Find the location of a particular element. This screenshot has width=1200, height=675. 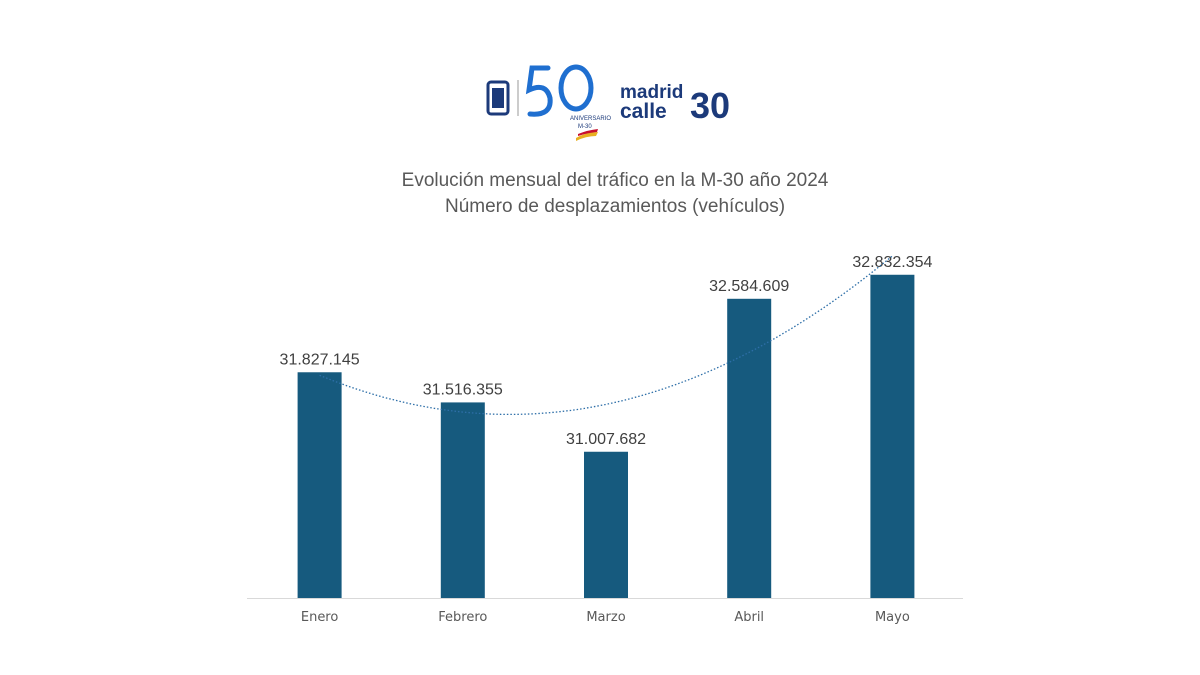

data-label: 31.516.355 is located at coordinates (463, 389).